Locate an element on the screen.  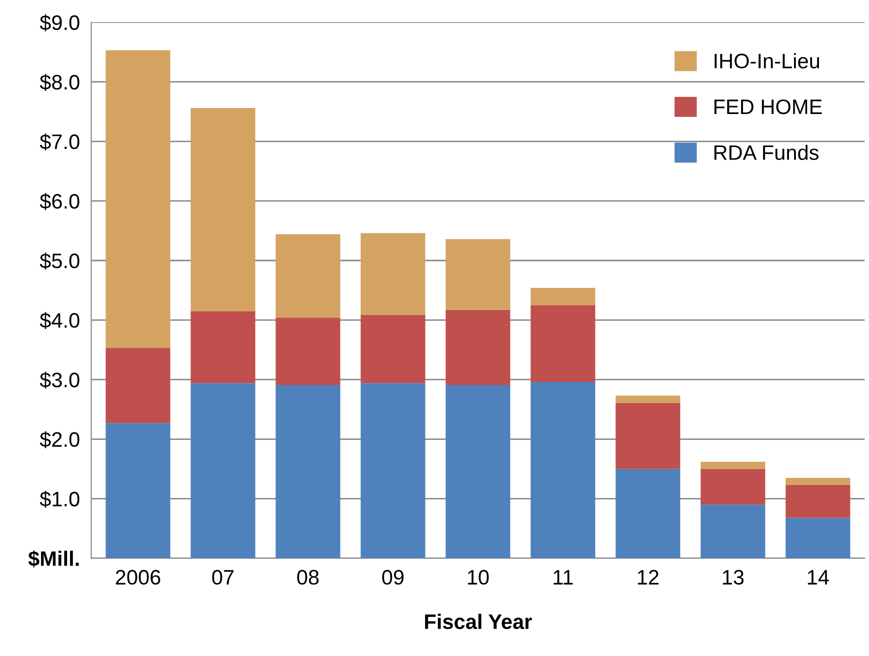
legend-label: IHO-In-Lieu is located at coordinates (767, 60).